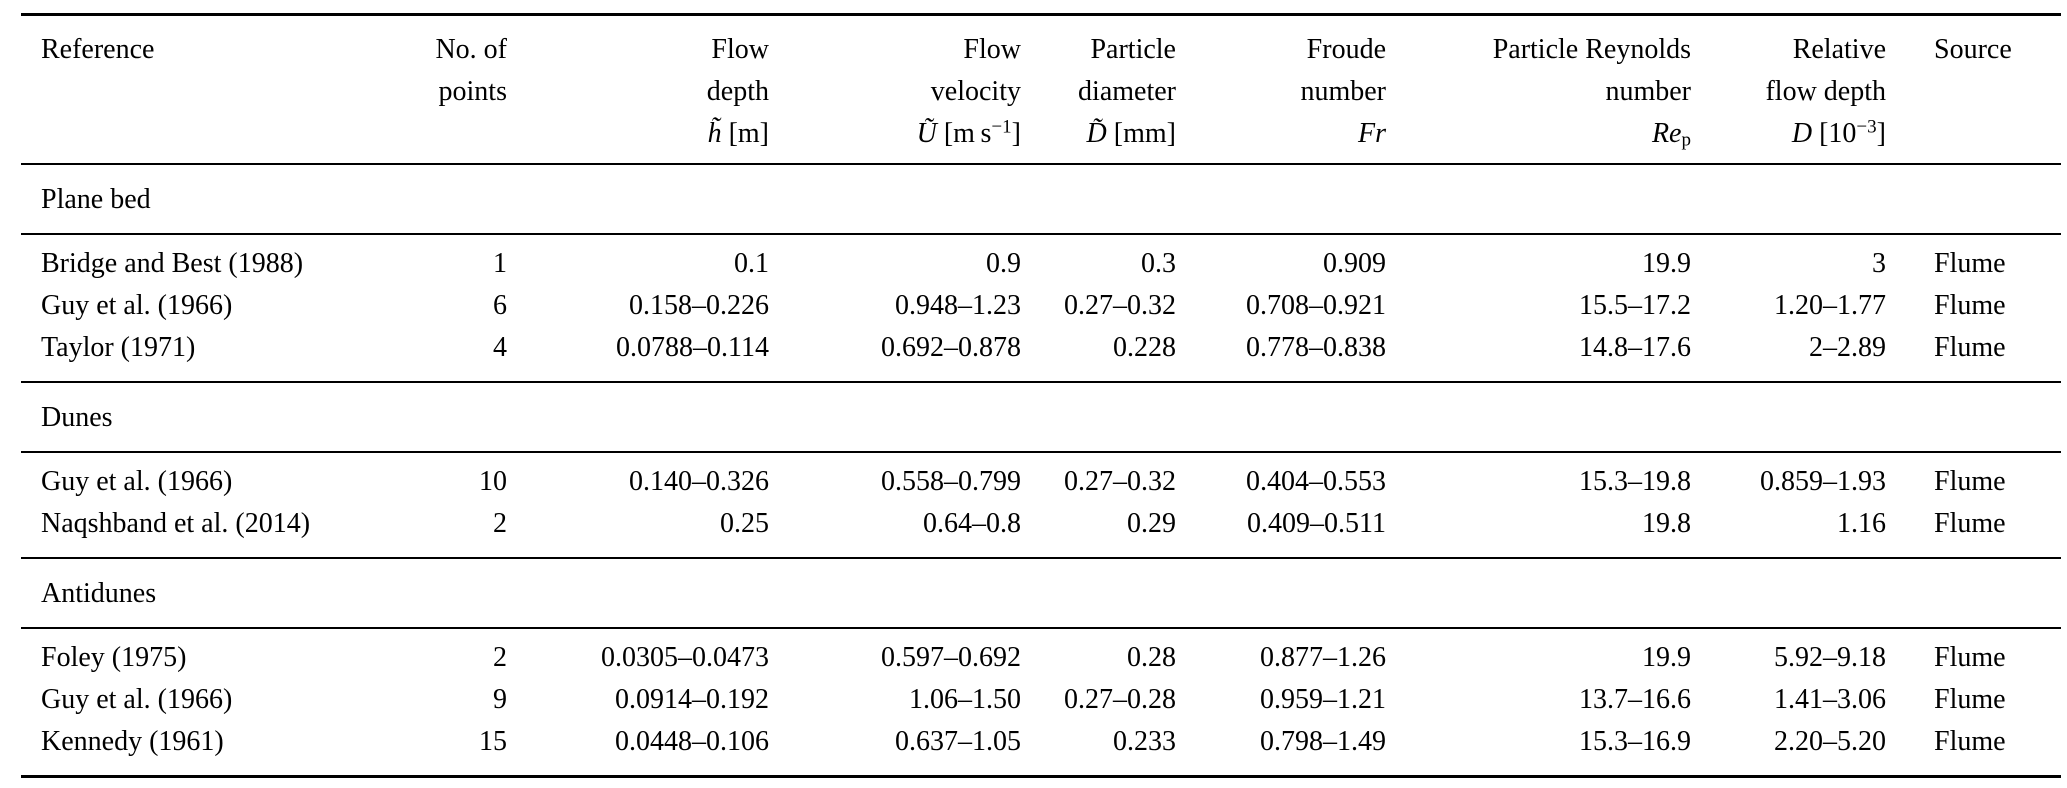  I want to click on header-line: points, so click(472, 91).